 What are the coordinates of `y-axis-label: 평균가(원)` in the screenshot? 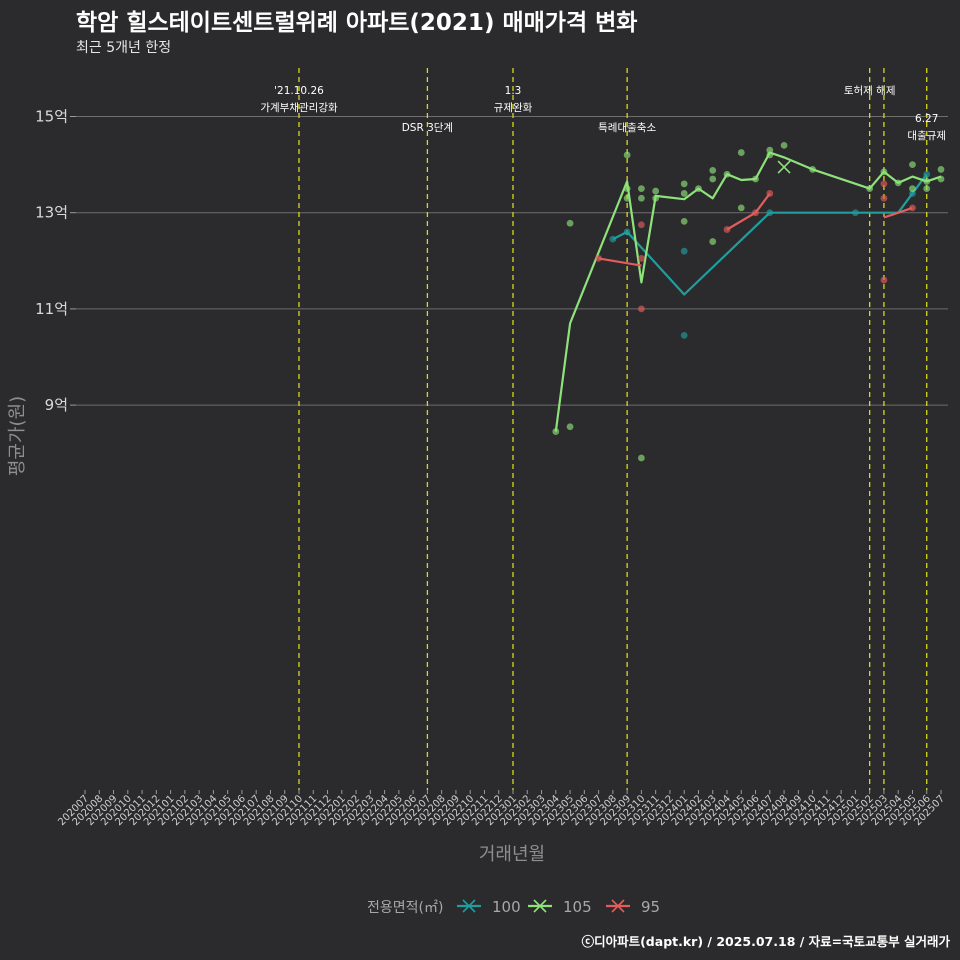 It's located at (17, 436).